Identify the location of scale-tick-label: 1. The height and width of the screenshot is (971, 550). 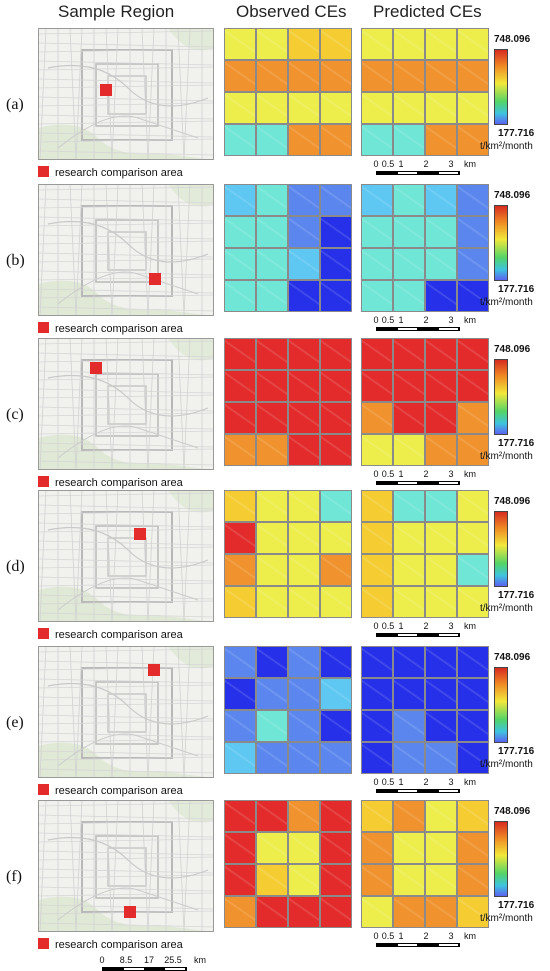
(401, 164).